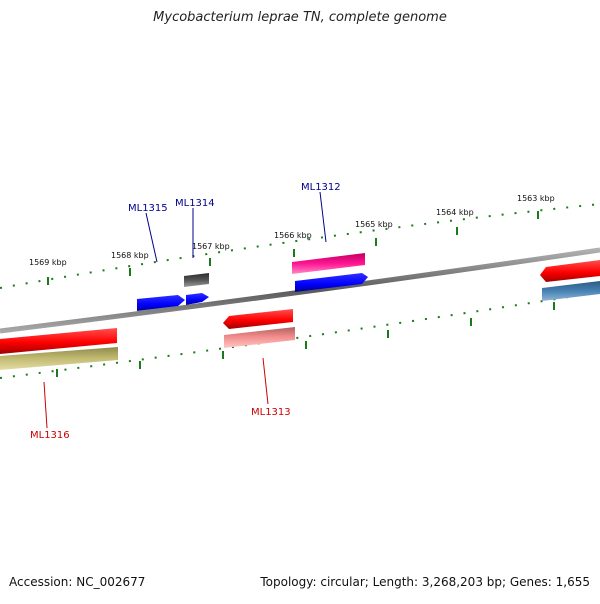  I want to click on outer-tick-ruler, so click(300, 246).